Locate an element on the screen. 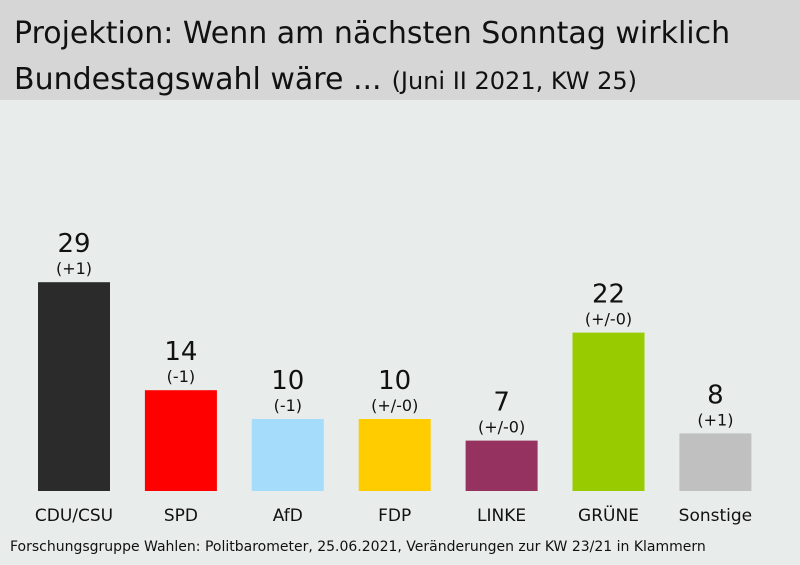  category-label-cdu-csu: CDU/CSU is located at coordinates (74, 516).